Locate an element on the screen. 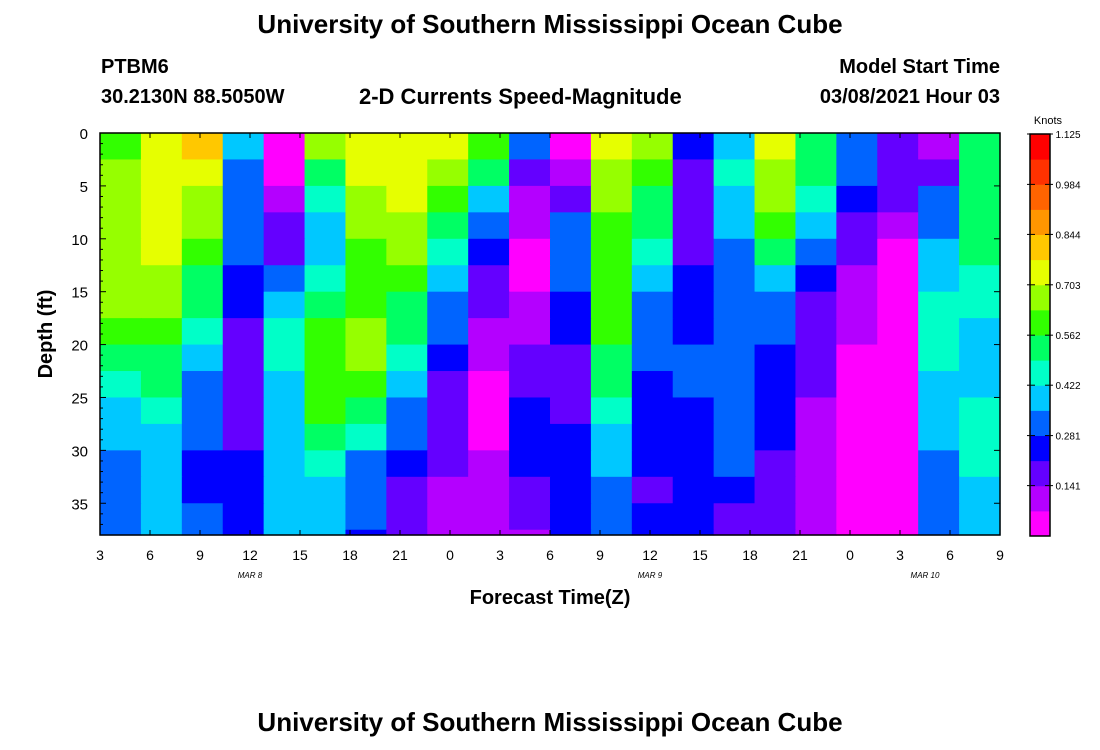  y-tick-label: 10 is located at coordinates (79, 240).